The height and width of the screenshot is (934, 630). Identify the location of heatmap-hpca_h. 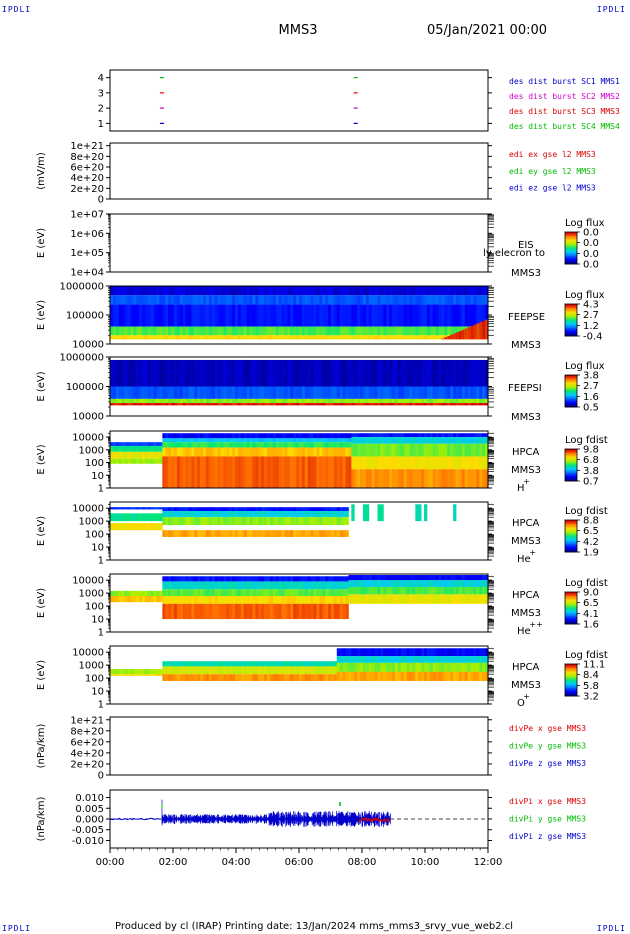
(299, 460).